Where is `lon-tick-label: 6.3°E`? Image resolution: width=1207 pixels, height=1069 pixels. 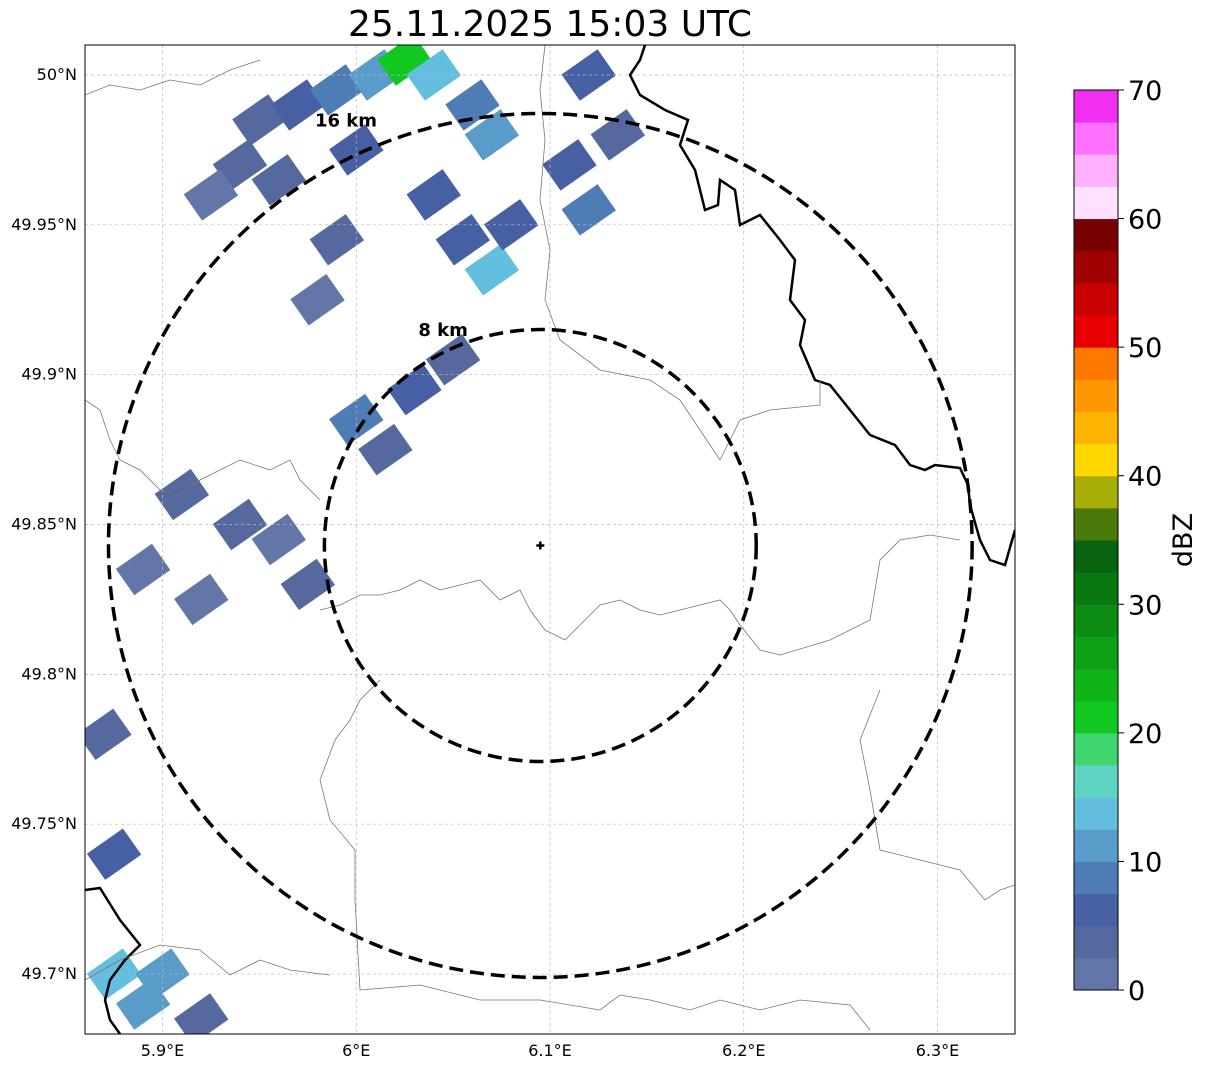
lon-tick-label: 6.3°E is located at coordinates (938, 1050).